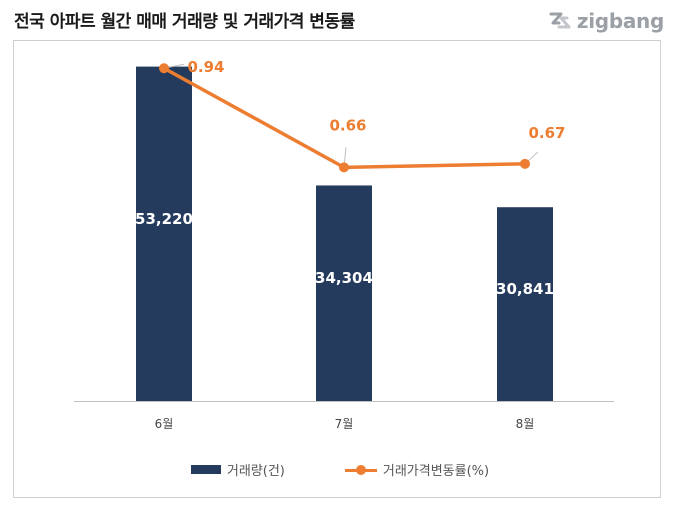 This screenshot has height=507, width=680. I want to click on legend-label-volume: 거래량(건), so click(255, 471).